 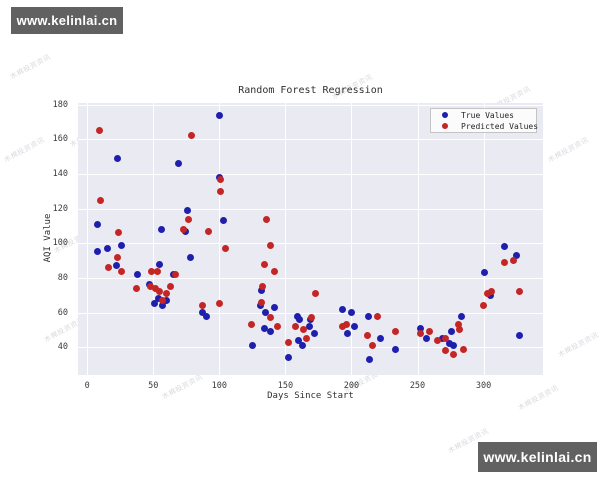 I want to click on y-tick-label: 80, so click(x=62, y=277).